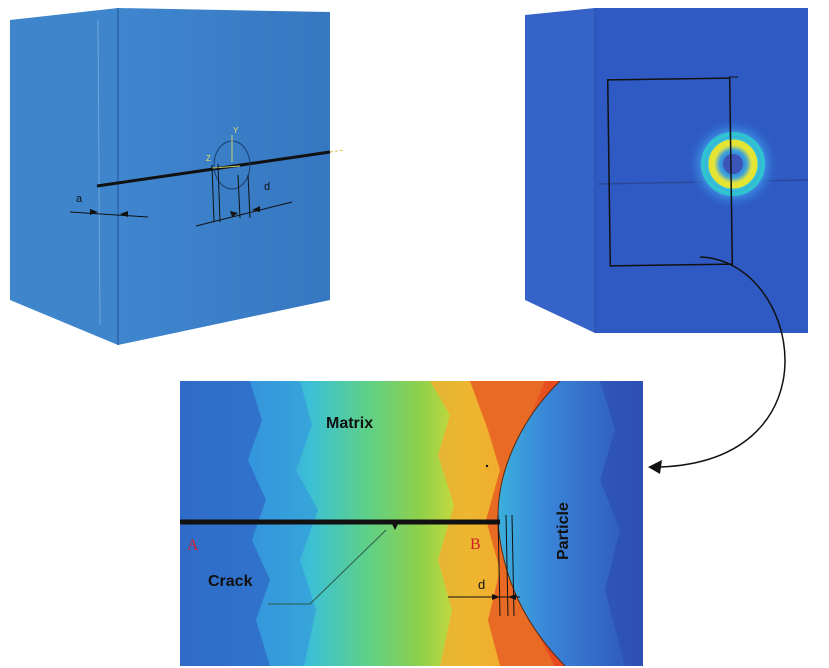 Image resolution: width=829 pixels, height=668 pixels. What do you see at coordinates (79, 199) in the screenshot?
I see `left-dimension-a: a` at bounding box center [79, 199].